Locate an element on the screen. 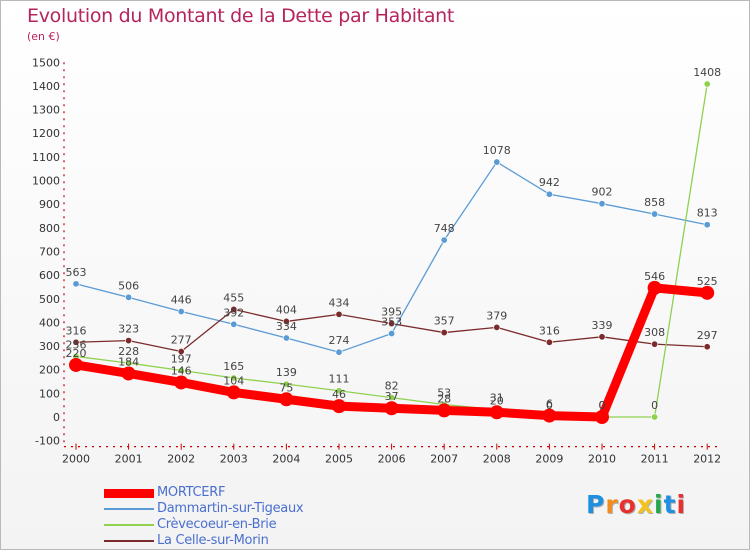  y-tick-label: 1100 is located at coordinates (46, 157).